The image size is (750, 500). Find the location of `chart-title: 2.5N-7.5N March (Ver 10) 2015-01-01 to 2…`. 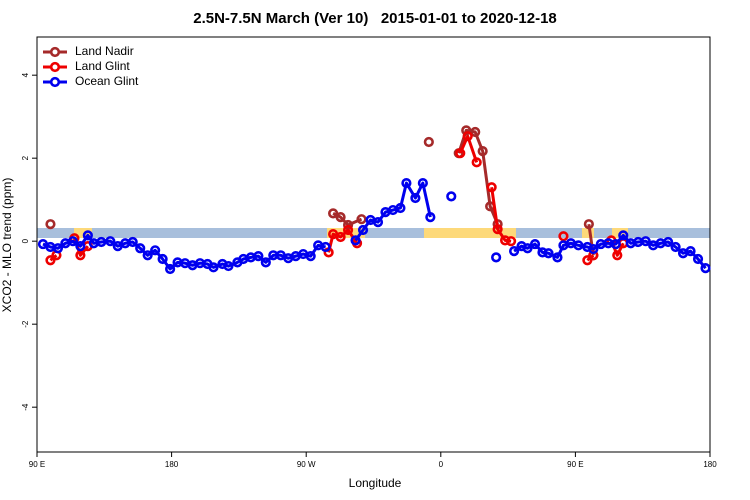

chart-title: 2.5N-7.5N March (Ver 10) 2015-01-01 to 2… is located at coordinates (375, 18).